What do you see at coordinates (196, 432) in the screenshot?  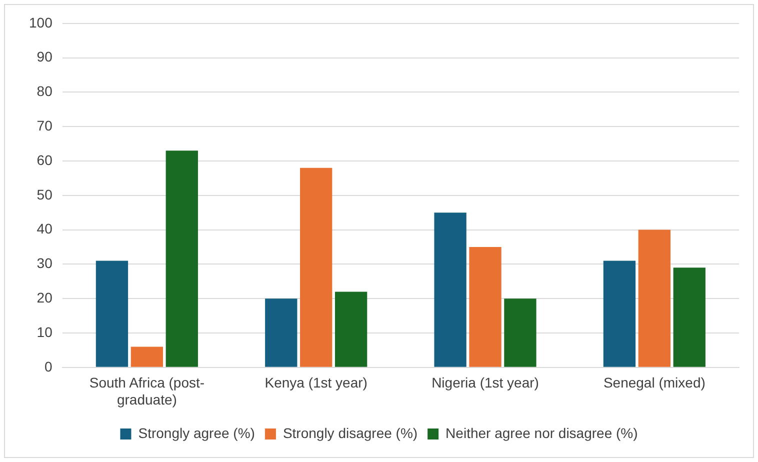 I see `legend-label: Strongly agree (%)` at bounding box center [196, 432].